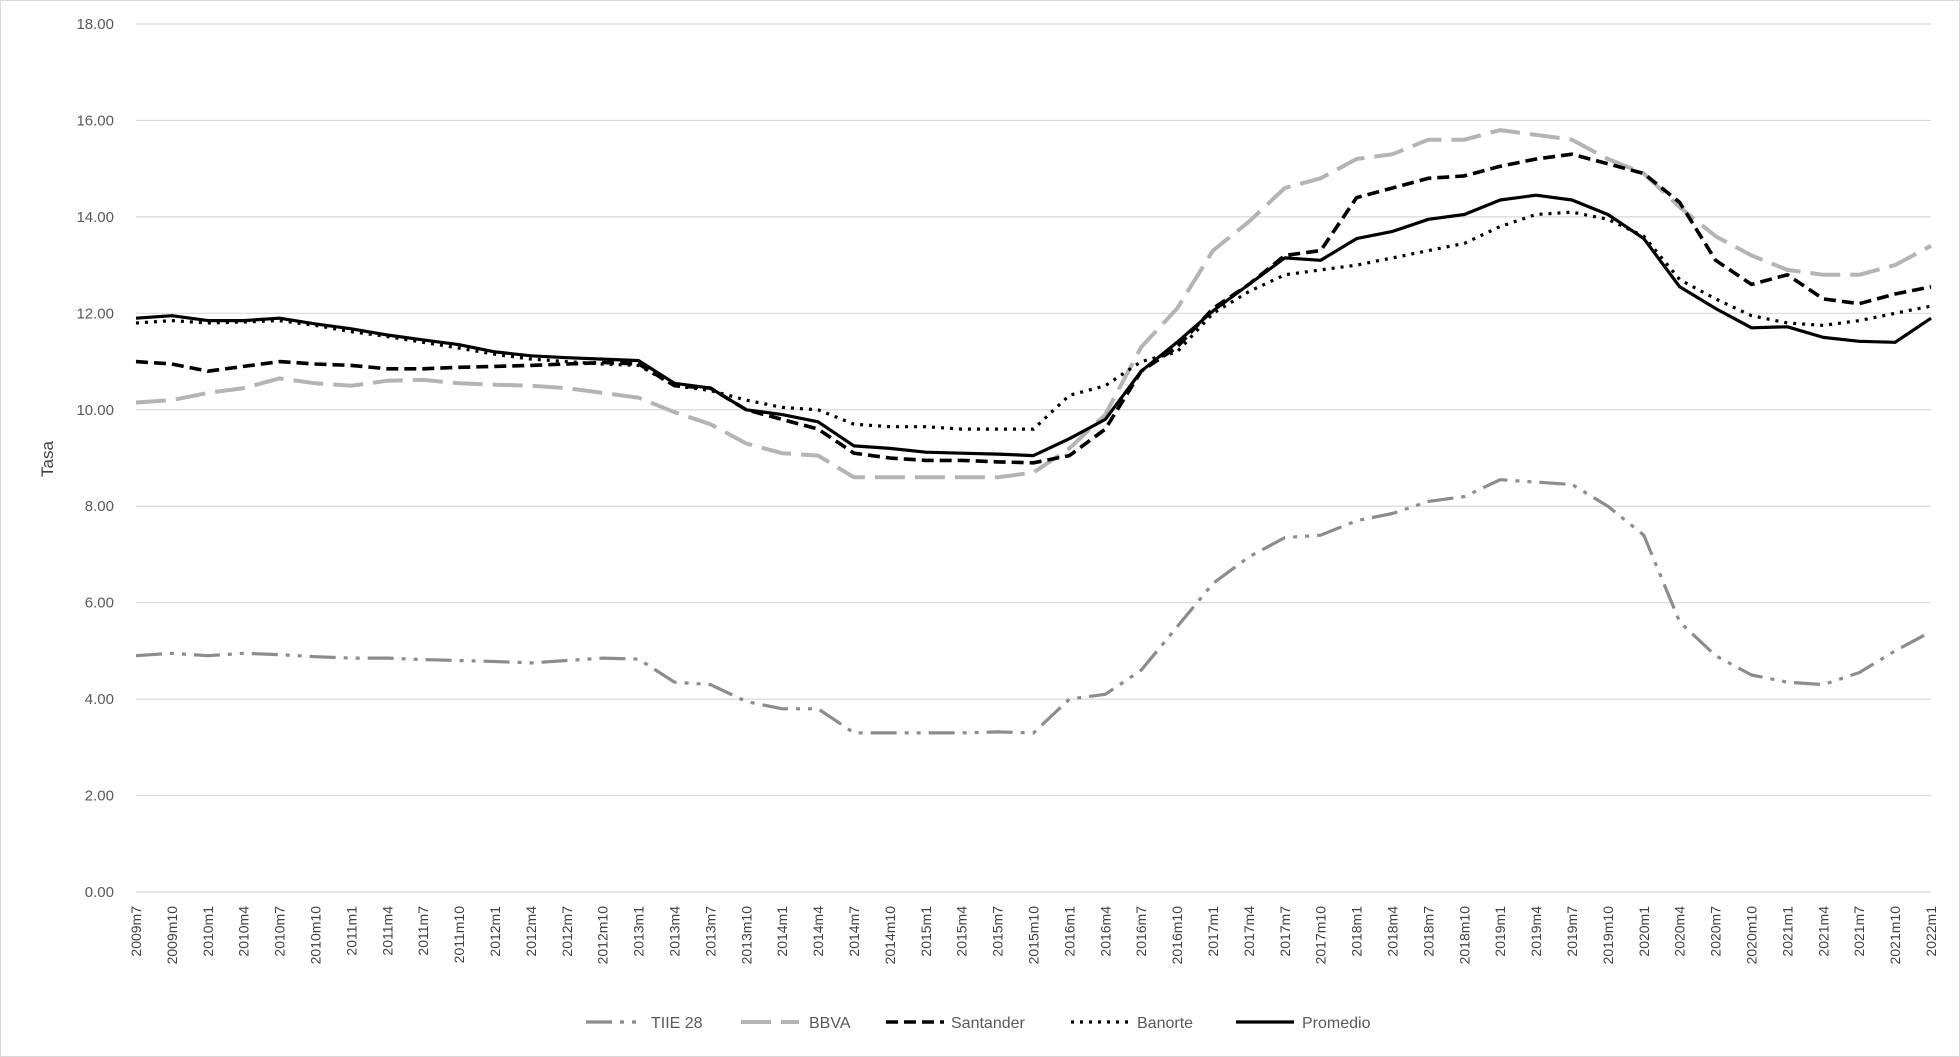  Describe the element at coordinates (495, 931) in the screenshot. I see `x-tick-label: 2012m1` at that location.